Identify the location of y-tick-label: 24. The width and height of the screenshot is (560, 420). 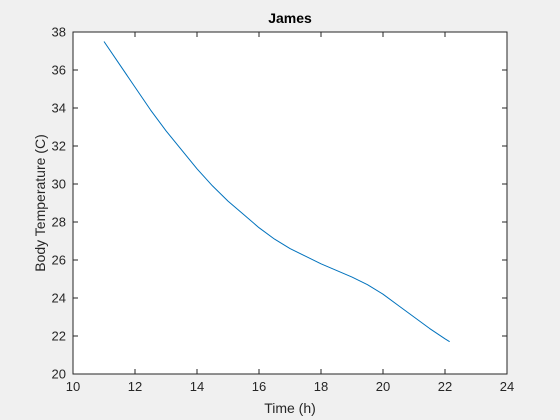
(59, 298).